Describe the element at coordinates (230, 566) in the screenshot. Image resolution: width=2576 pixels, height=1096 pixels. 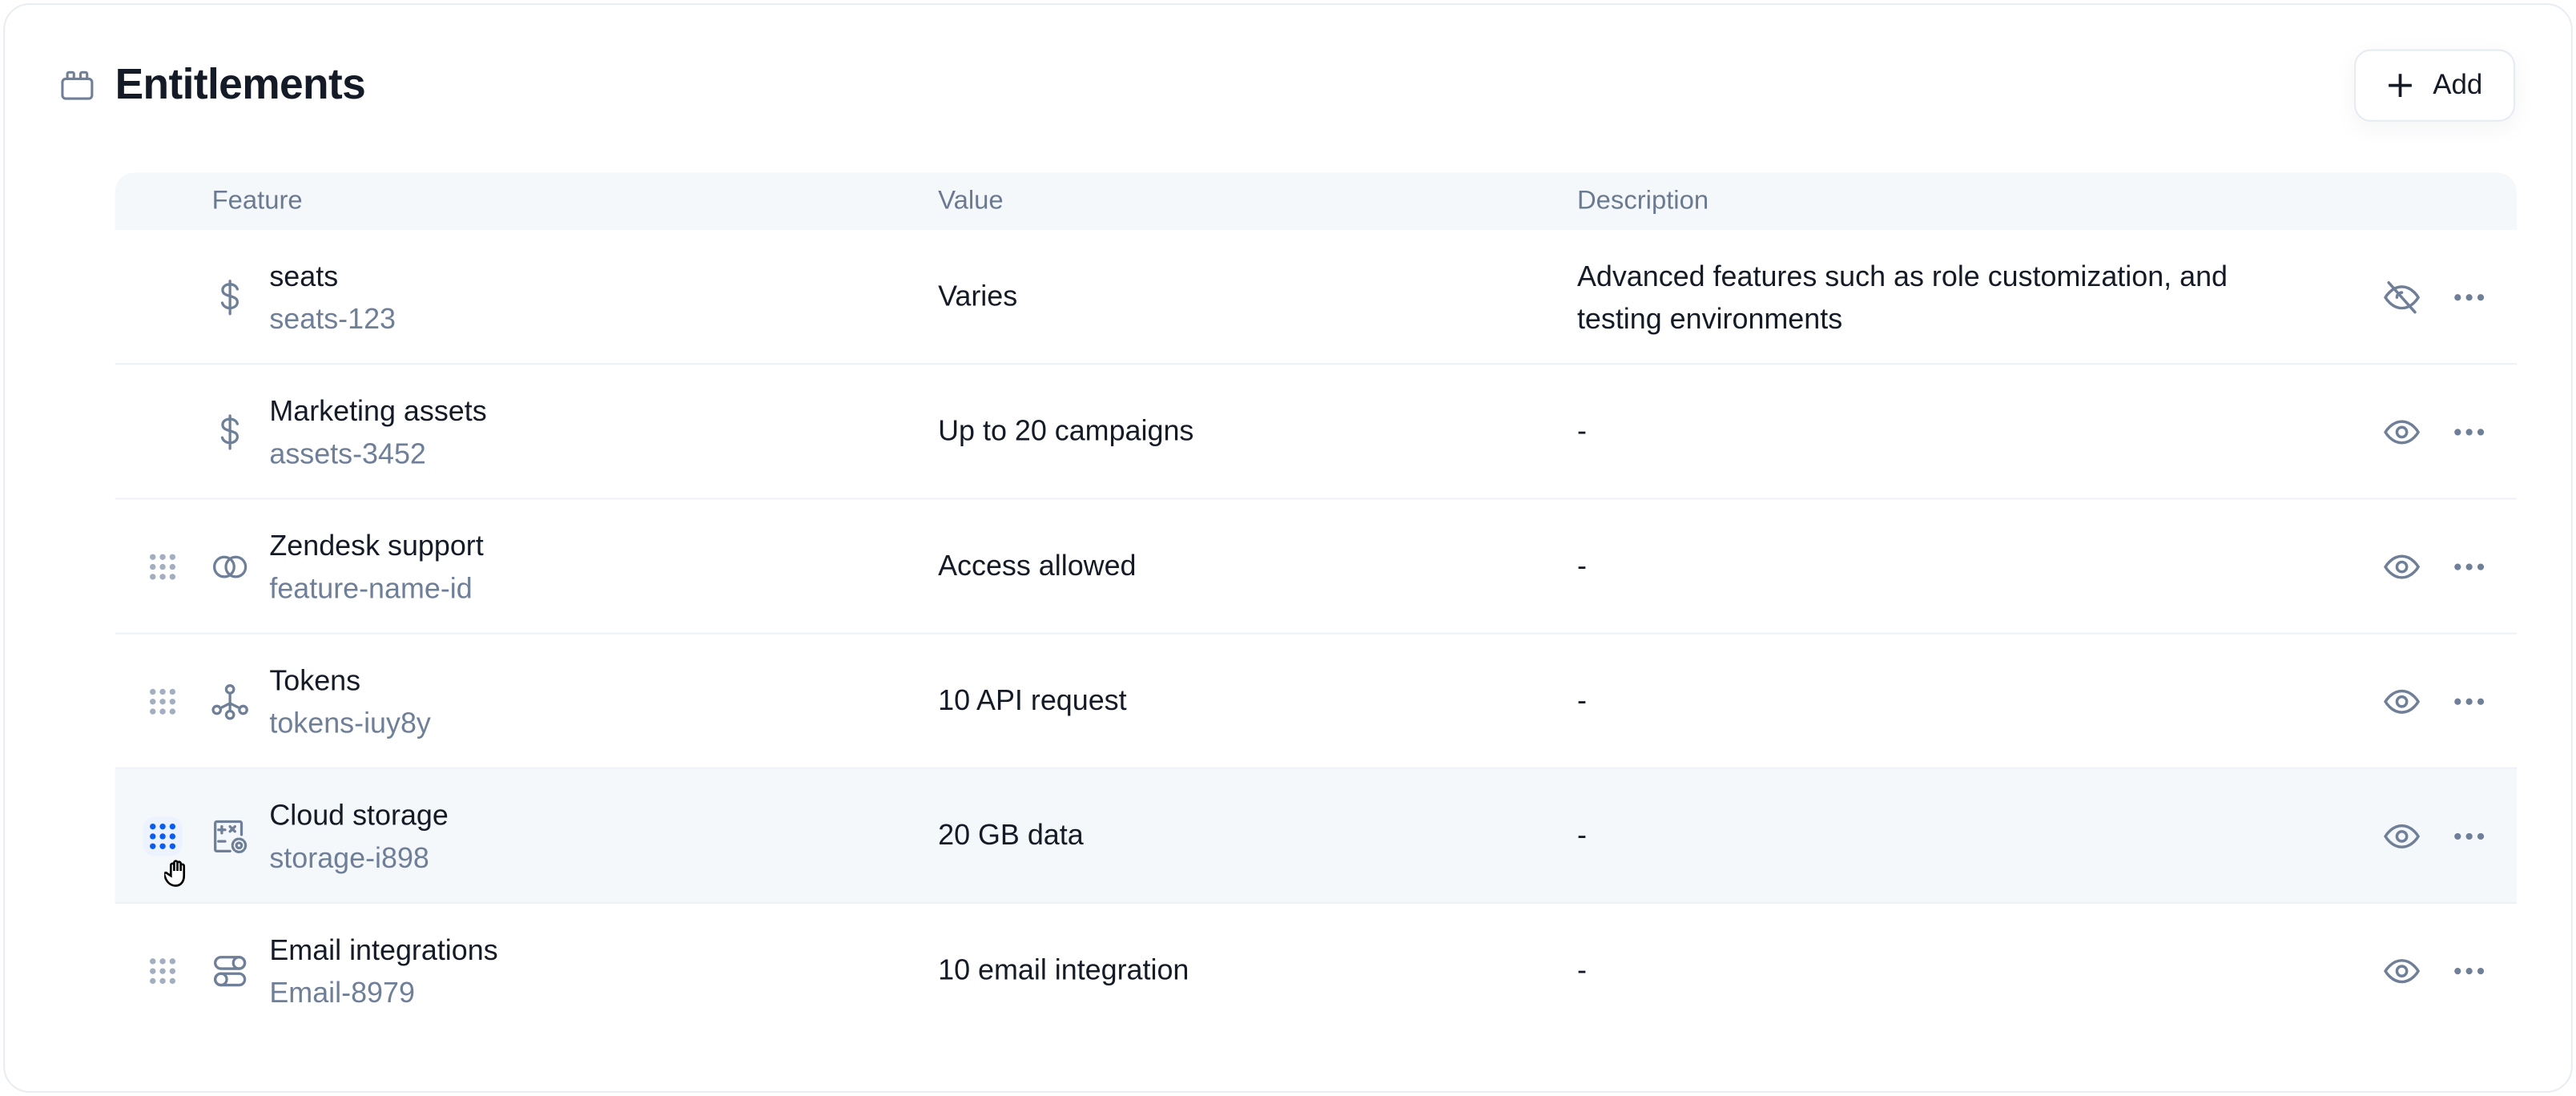
I see `circles-icon` at that location.